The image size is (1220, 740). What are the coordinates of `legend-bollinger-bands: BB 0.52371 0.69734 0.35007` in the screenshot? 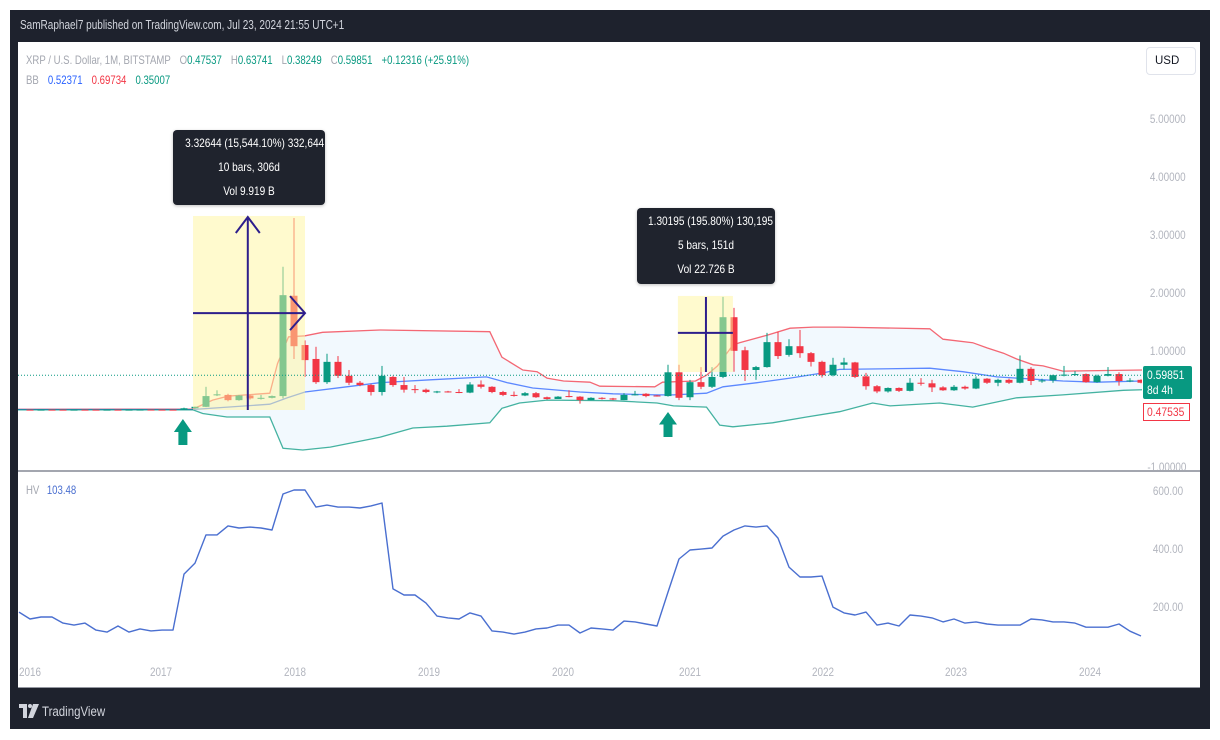 It's located at (98, 80).